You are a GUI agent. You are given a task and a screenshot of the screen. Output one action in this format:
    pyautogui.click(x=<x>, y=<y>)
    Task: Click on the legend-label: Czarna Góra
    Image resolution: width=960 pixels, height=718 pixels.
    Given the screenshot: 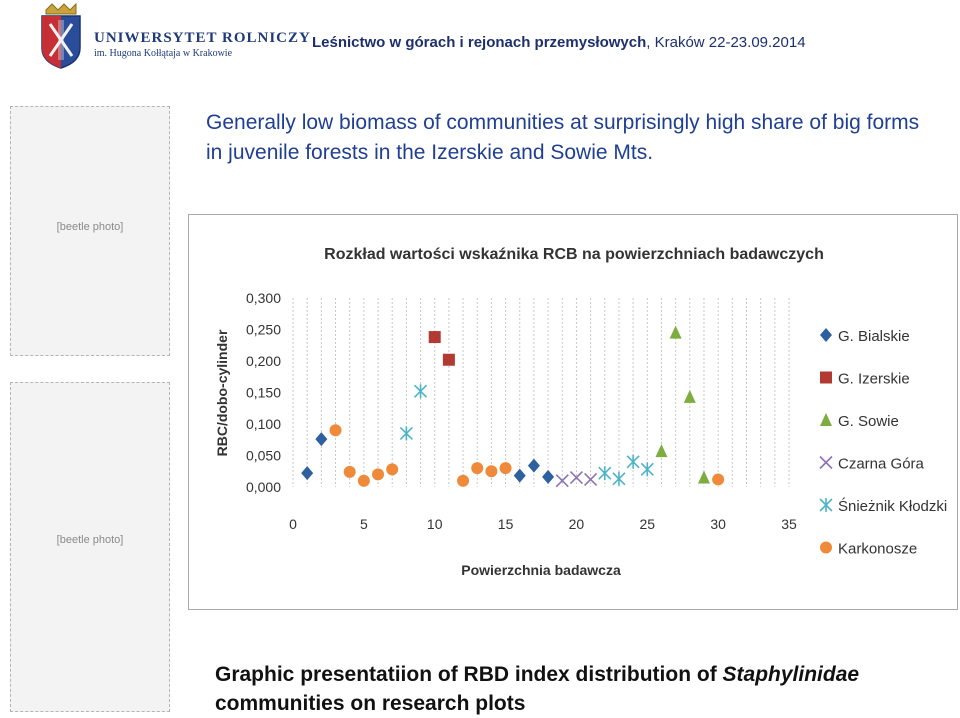 What is the action you would take?
    pyautogui.click(x=881, y=464)
    